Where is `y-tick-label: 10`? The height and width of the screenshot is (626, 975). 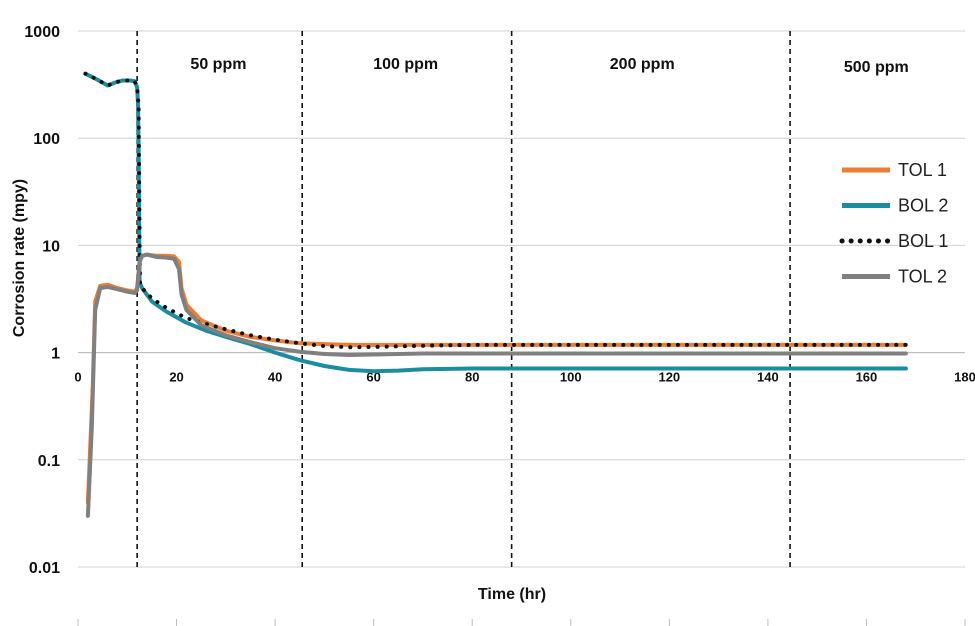
y-tick-label: 10 is located at coordinates (51, 246).